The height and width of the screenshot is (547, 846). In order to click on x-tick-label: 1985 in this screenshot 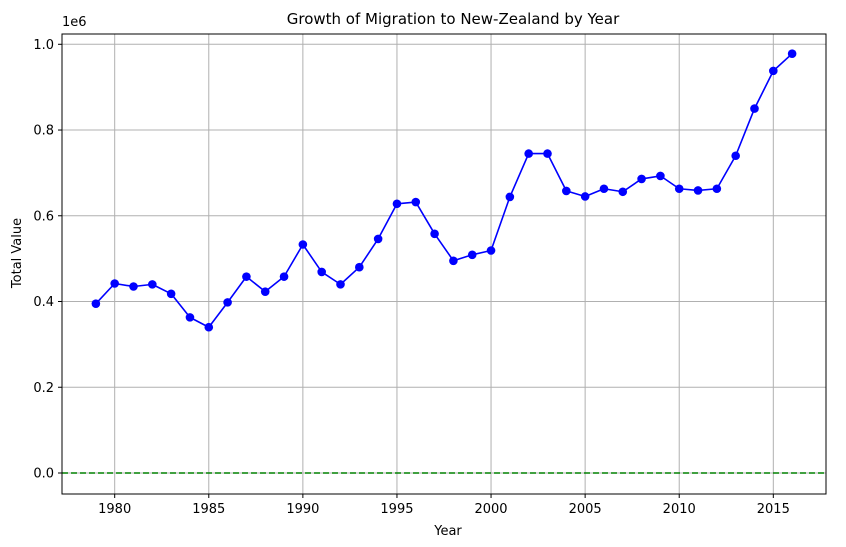, I will do `click(208, 509)`.